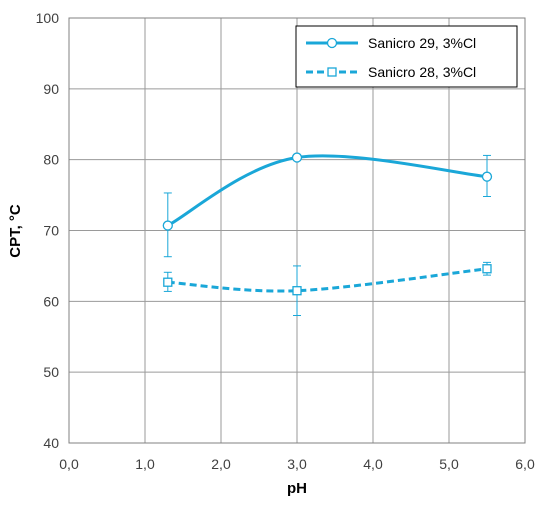 Image resolution: width=539 pixels, height=509 pixels. Describe the element at coordinates (422, 72) in the screenshot. I see `legend-label-2: Sanicro 28, 3%Cl` at that location.